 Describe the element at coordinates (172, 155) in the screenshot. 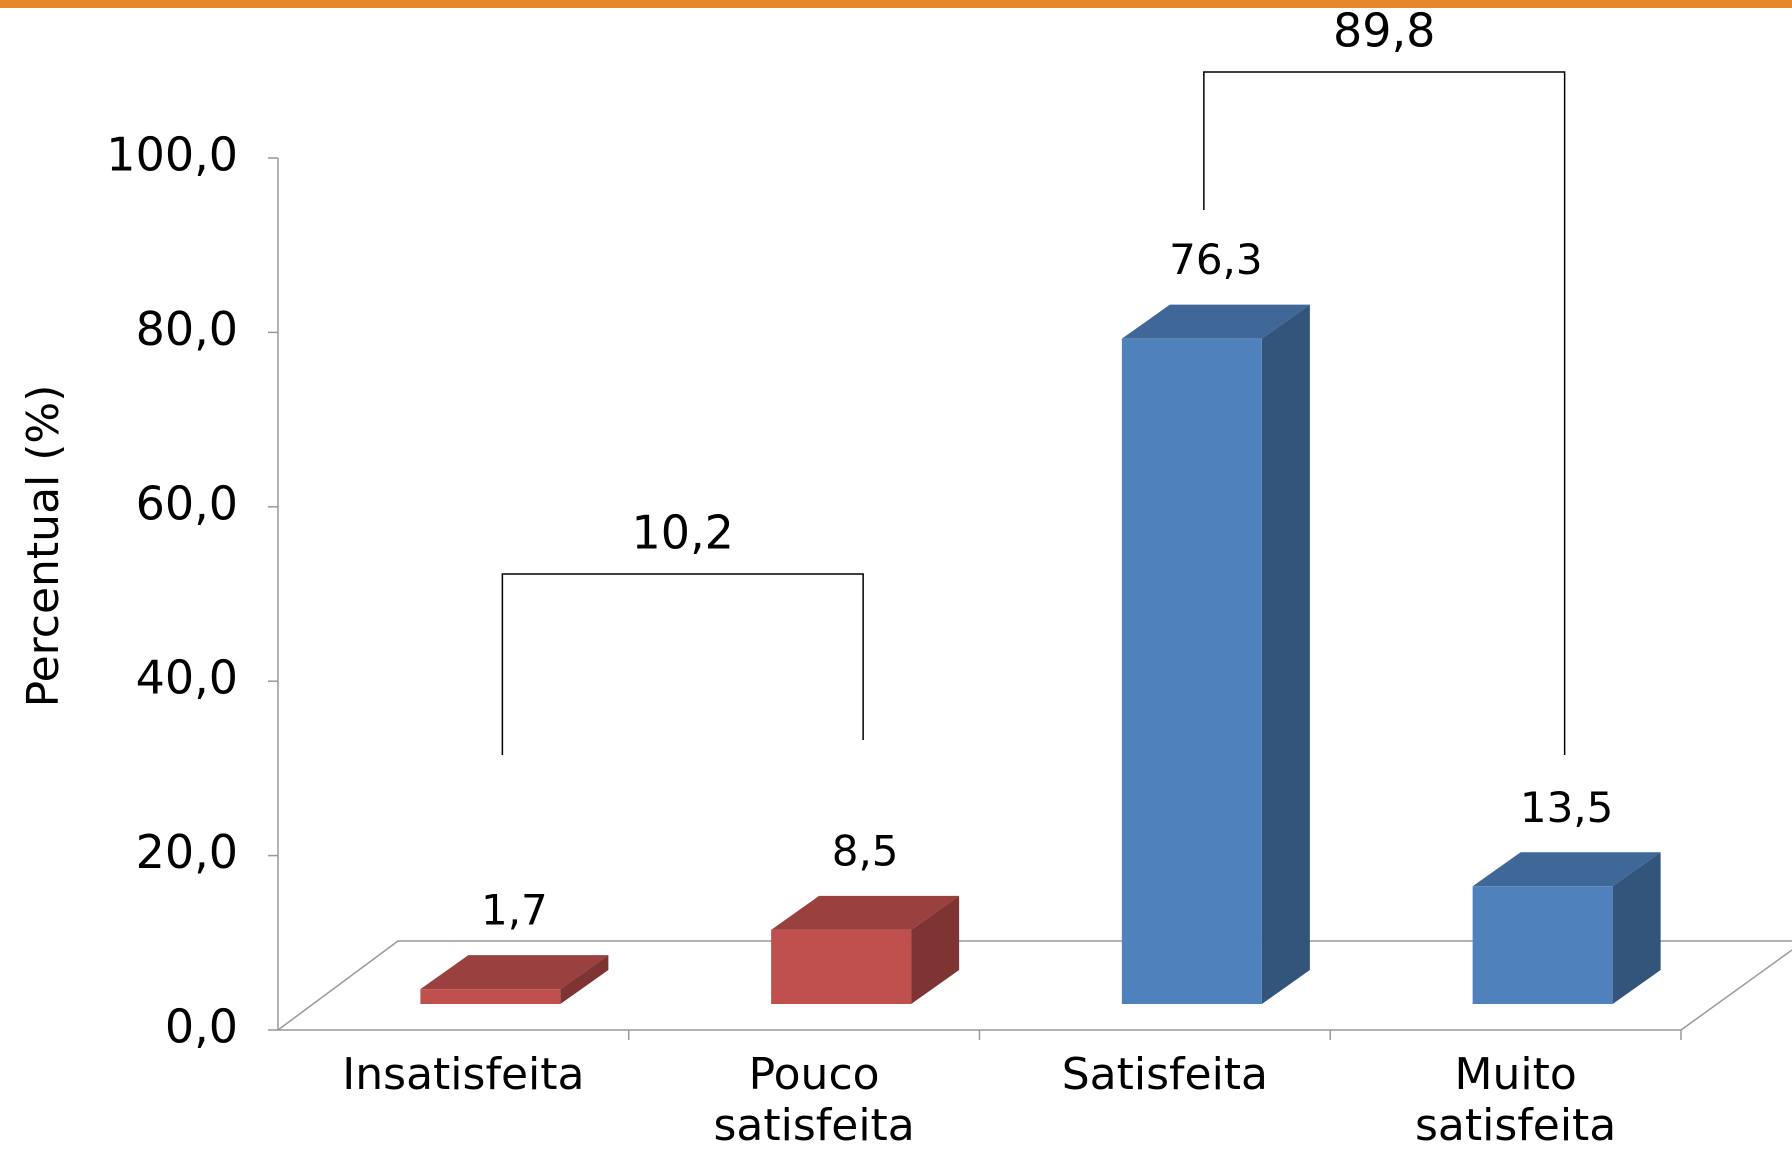

I see `y-tick-label: 100,0` at that location.